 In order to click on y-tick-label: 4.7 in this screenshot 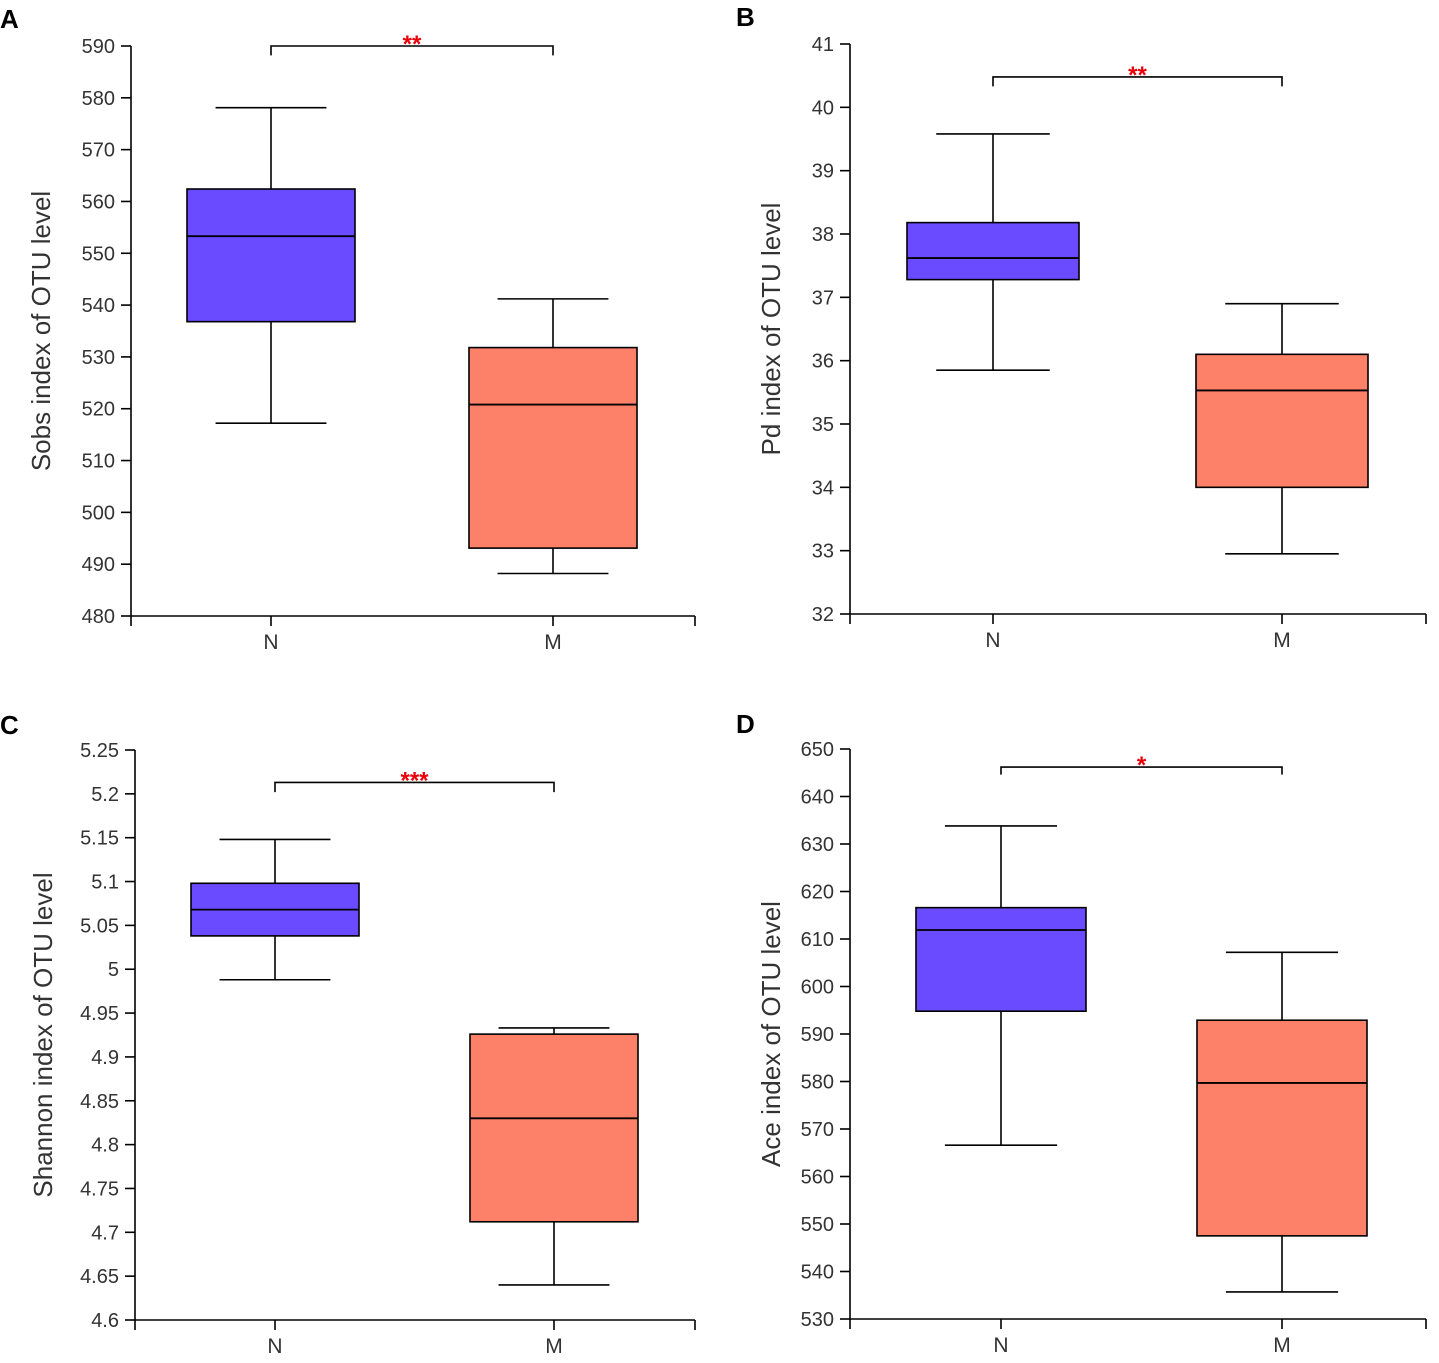, I will do `click(105, 1233)`.